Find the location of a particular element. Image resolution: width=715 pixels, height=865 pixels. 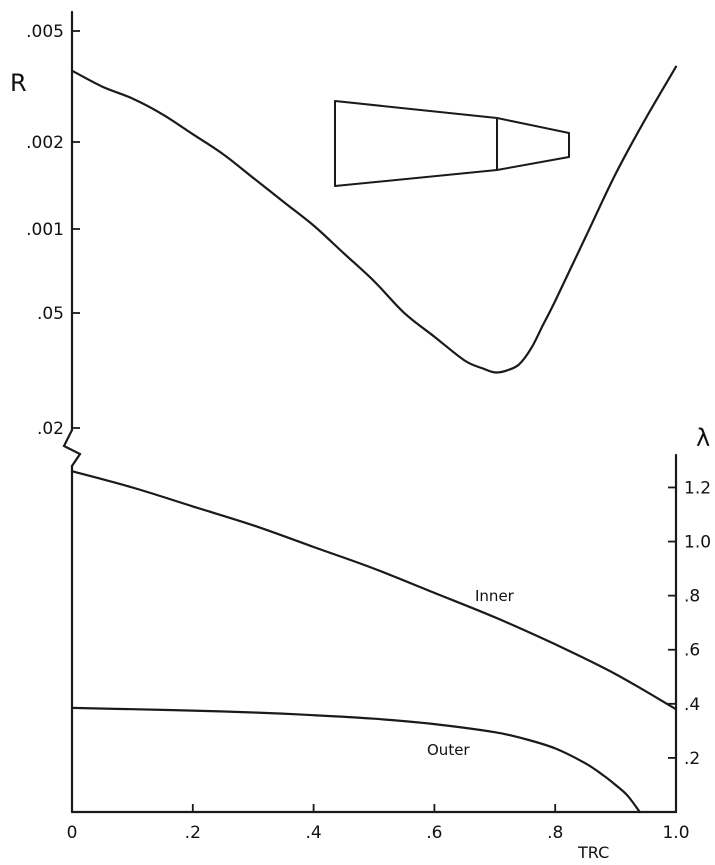

right-y-tick-label: 1.2 is located at coordinates (697, 488).